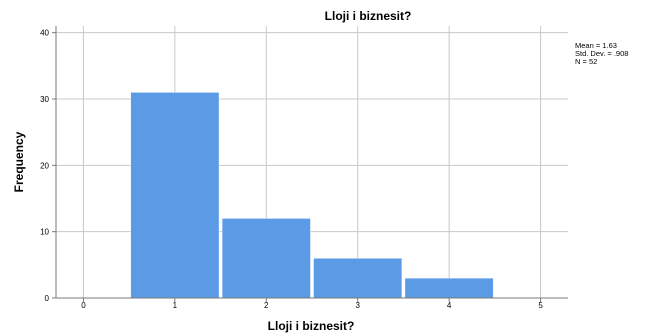 Image resolution: width=646 pixels, height=334 pixels. What do you see at coordinates (44, 99) in the screenshot?
I see `y-tick-label: 30` at bounding box center [44, 99].